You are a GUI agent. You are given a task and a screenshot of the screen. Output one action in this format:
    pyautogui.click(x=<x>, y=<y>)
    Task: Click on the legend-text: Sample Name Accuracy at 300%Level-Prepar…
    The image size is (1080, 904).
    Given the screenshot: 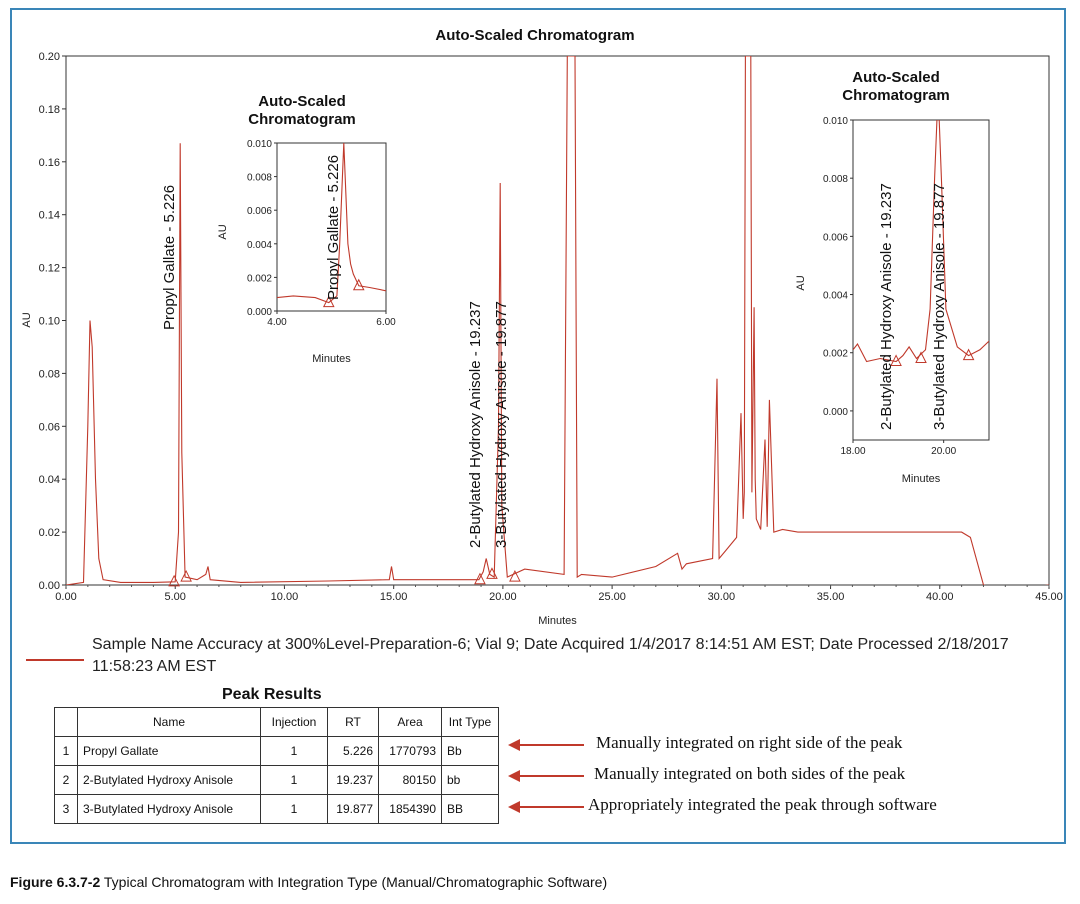 What is the action you would take?
    pyautogui.click(x=550, y=655)
    